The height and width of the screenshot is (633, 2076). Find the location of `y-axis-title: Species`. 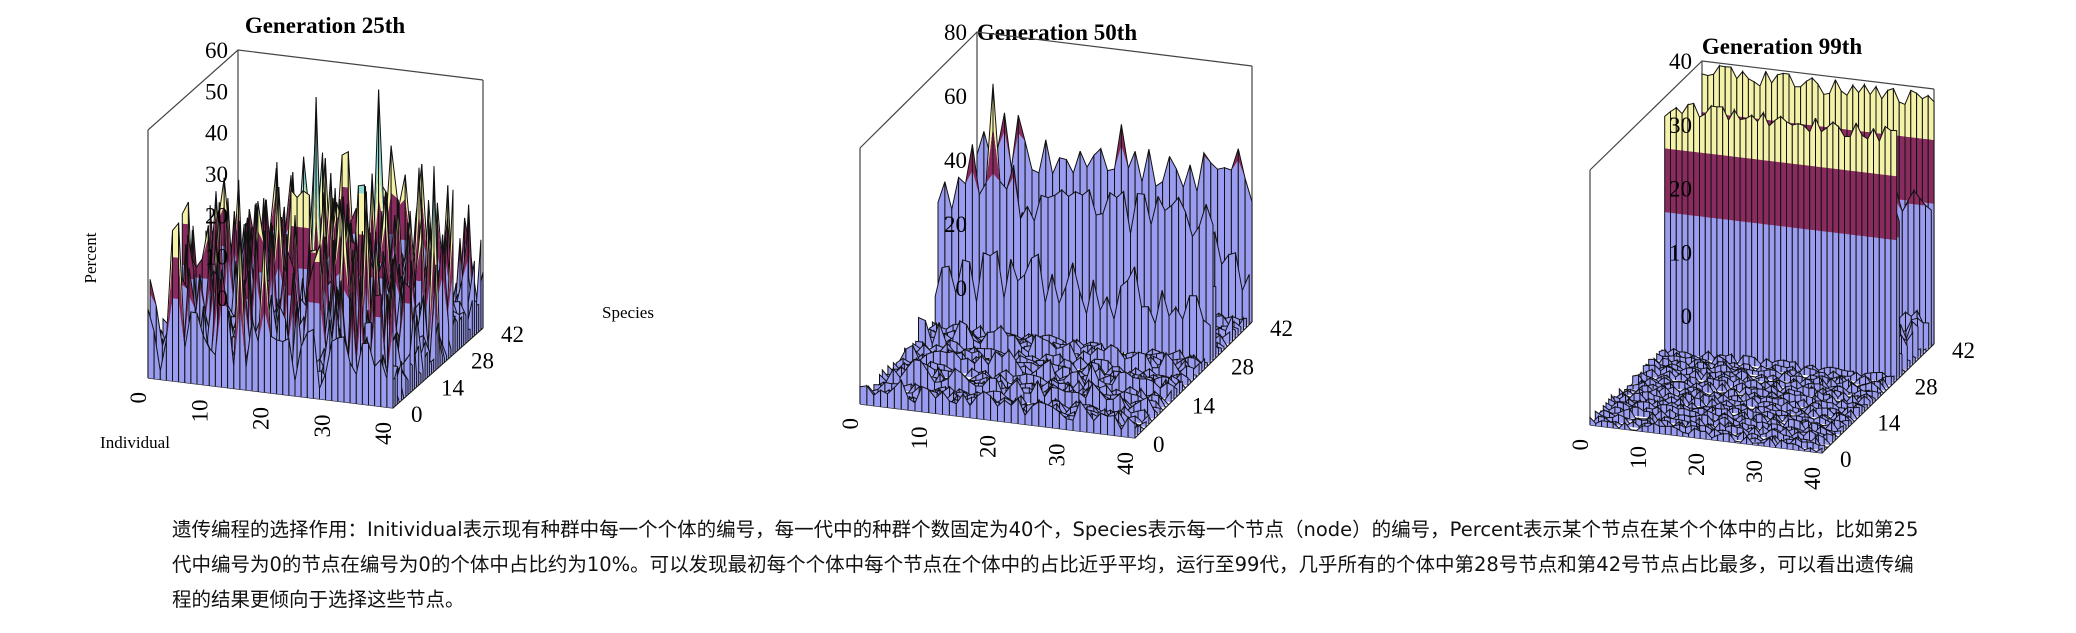

y-axis-title: Species is located at coordinates (628, 312).